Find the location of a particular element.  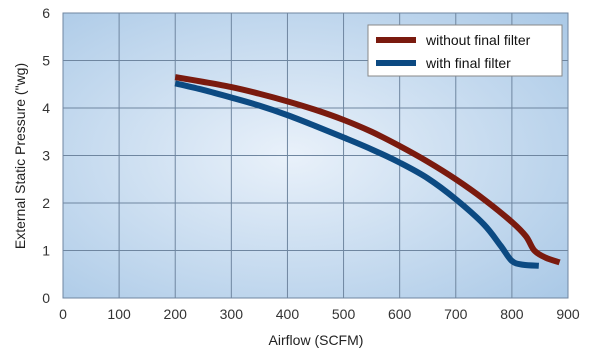

y-tick-label: 3 is located at coordinates (46, 156).